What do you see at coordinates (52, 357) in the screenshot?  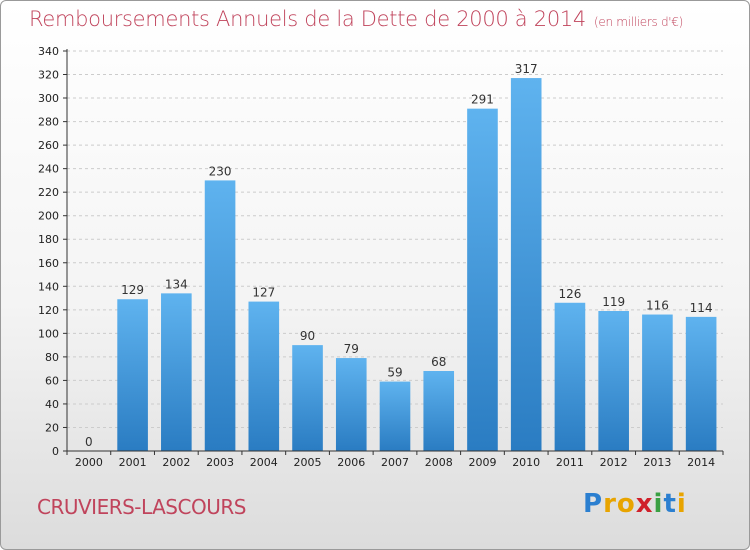 I see `y-tick-label: 80` at bounding box center [52, 357].